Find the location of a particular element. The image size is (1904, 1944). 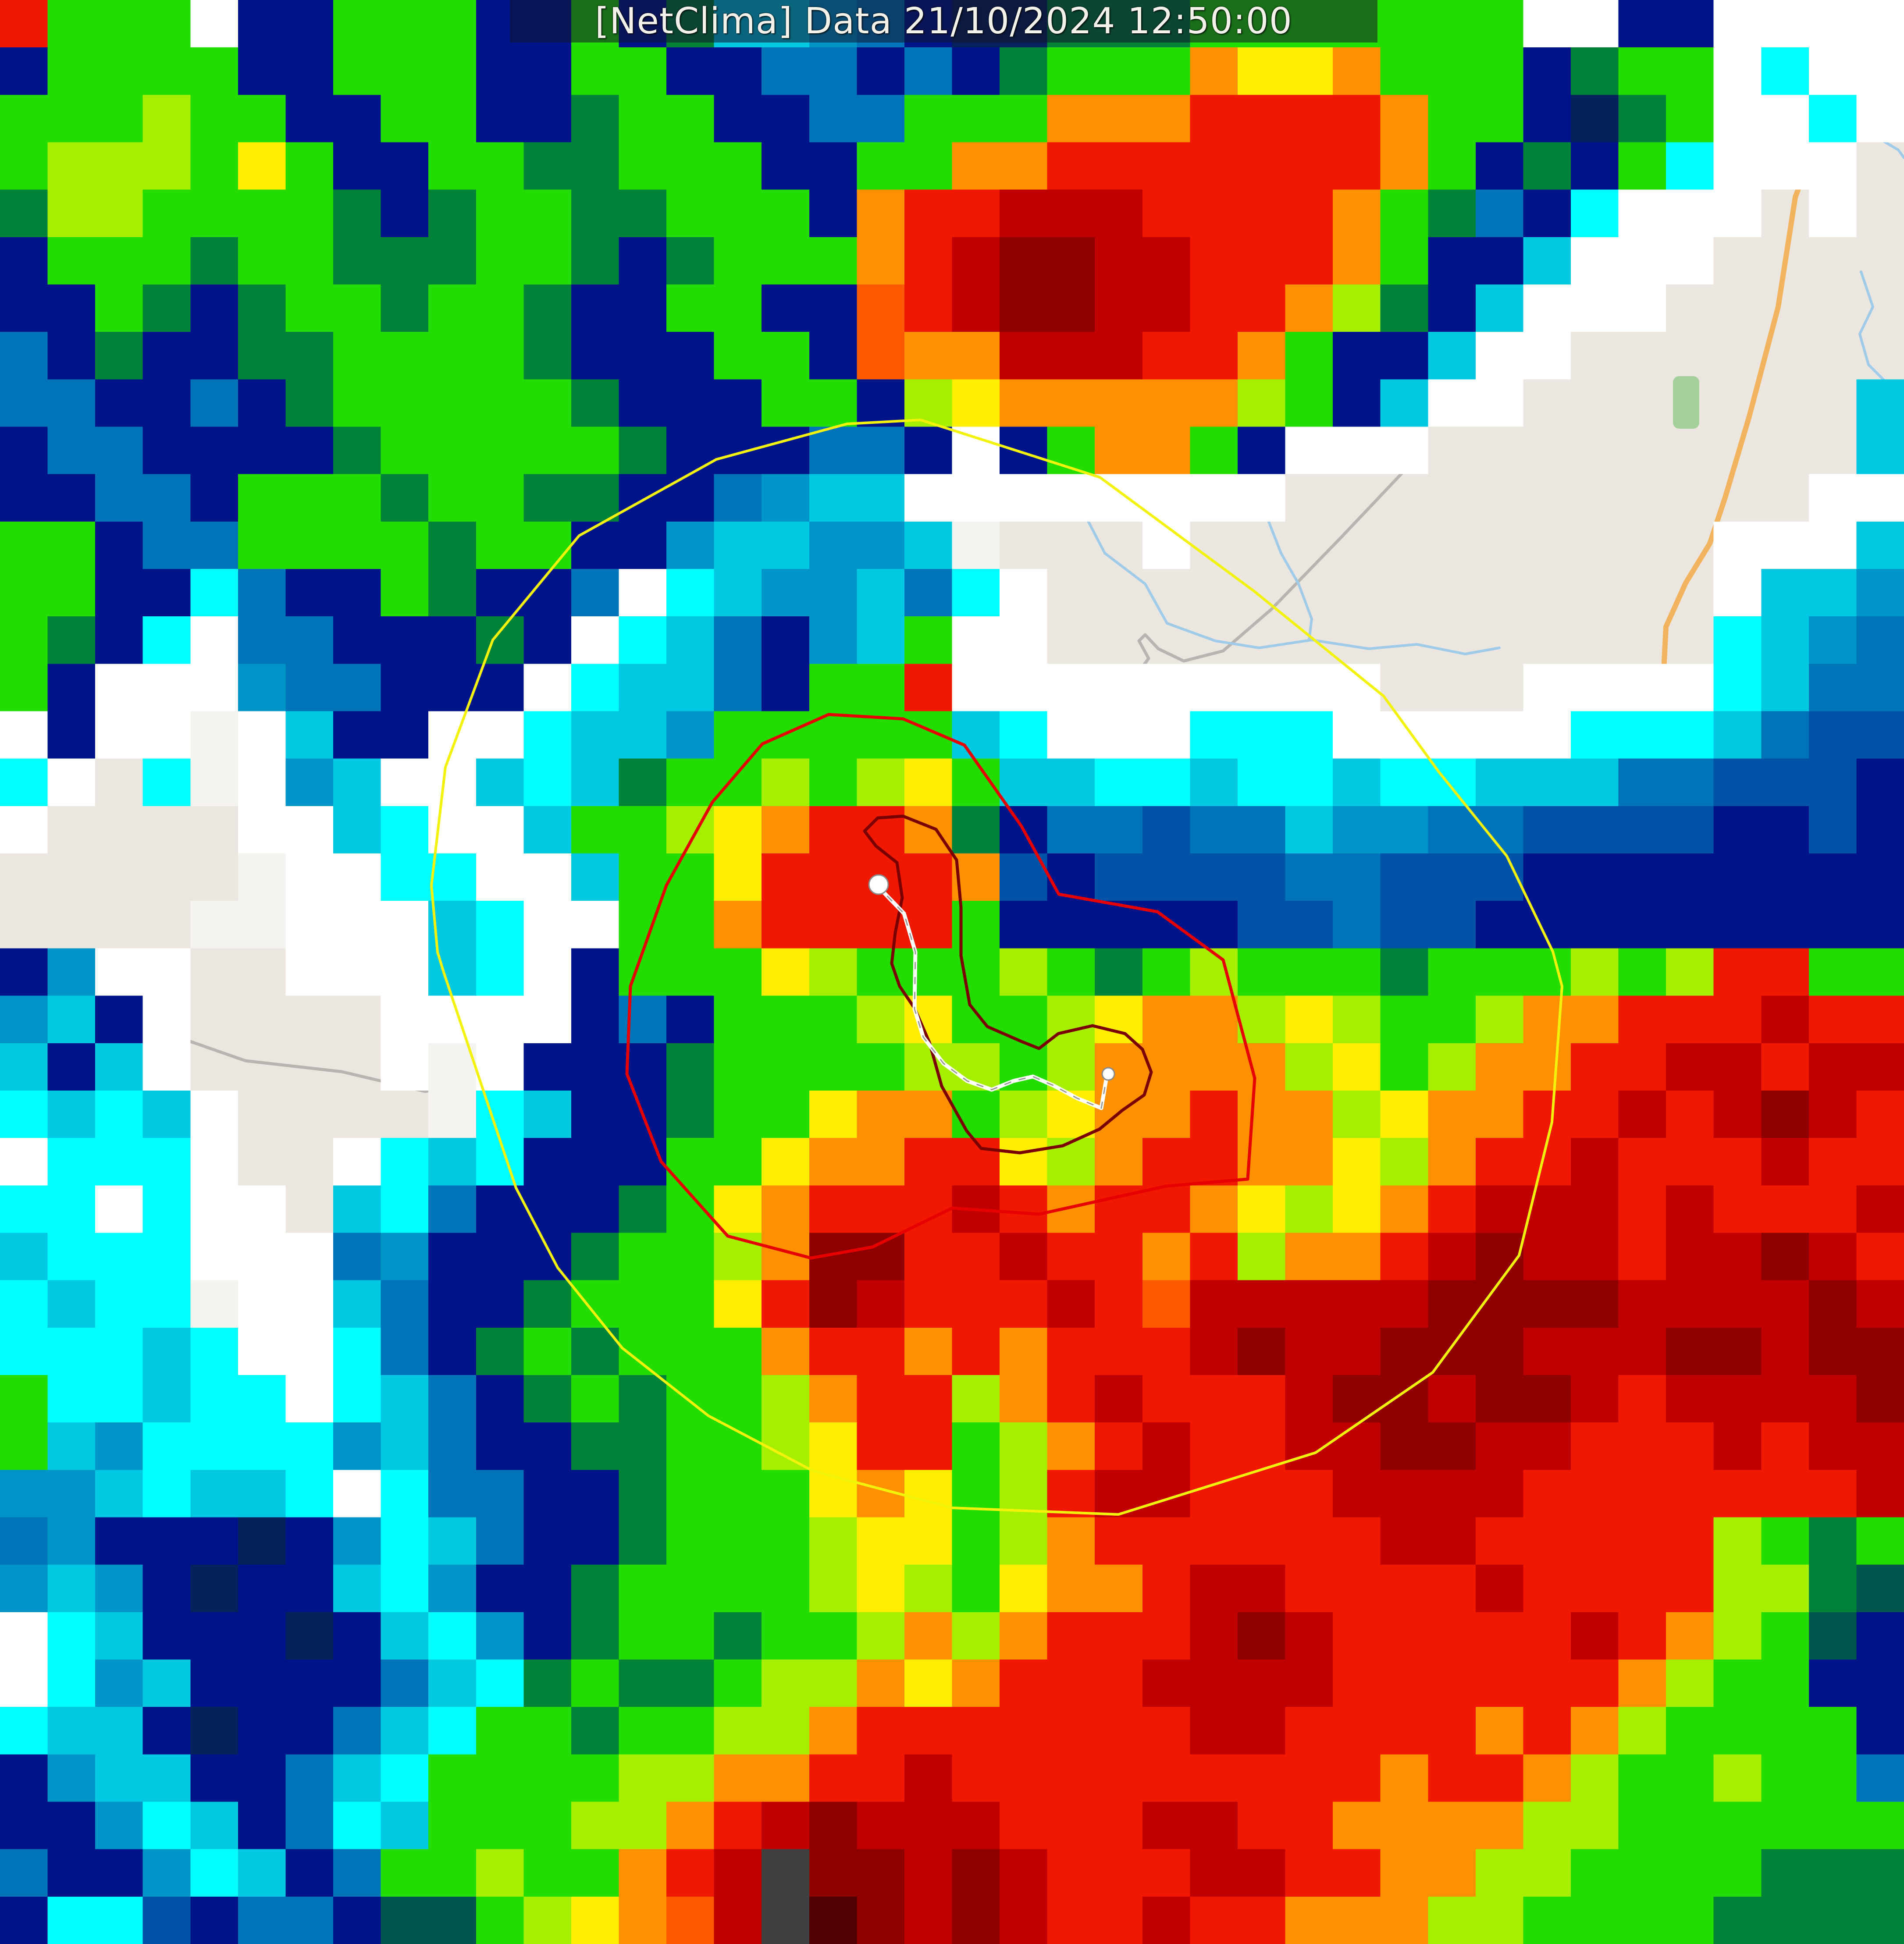

dark-red-storm-contour is located at coordinates (1008, 984).